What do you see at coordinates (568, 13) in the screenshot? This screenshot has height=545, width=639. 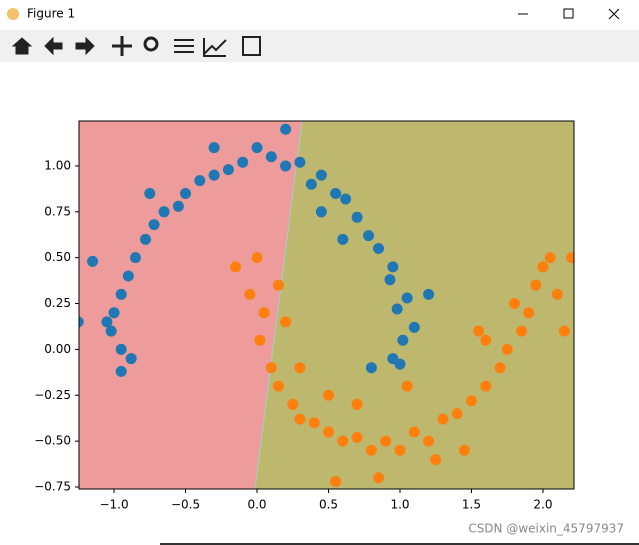 I see `maximize-button` at bounding box center [568, 13].